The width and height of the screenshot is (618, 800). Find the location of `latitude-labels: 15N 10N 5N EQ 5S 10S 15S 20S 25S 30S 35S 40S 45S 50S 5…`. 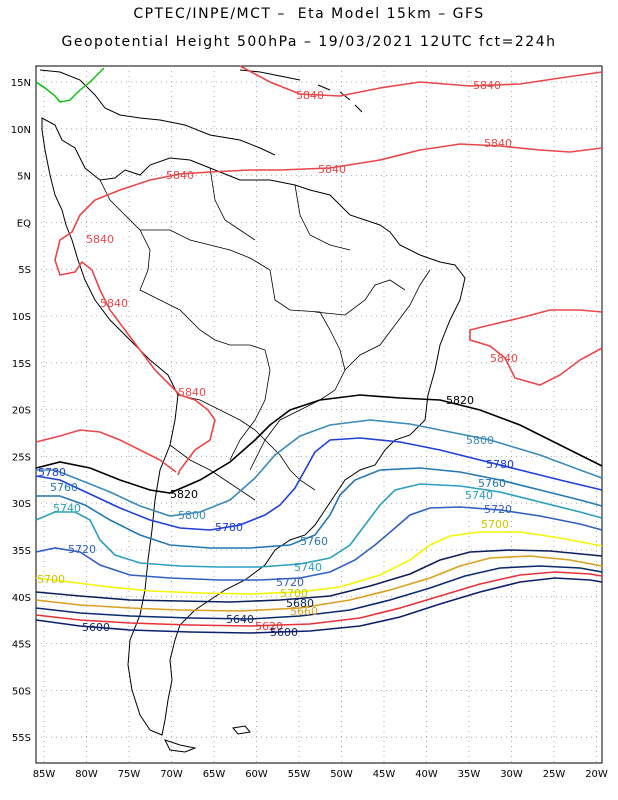

latitude-labels: 15N 10N 5N EQ 5S 10S 15S 20S 25S 30S 35S 40S 45S 50S 5… is located at coordinates (21, 411).